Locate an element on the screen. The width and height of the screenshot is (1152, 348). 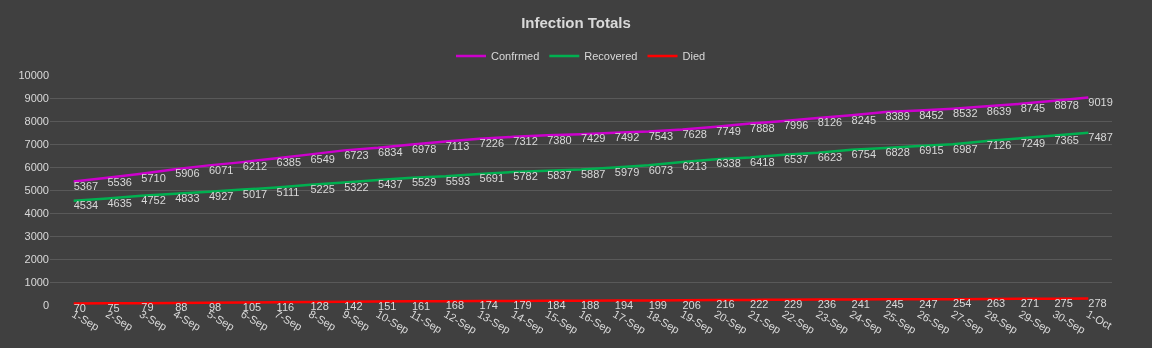
y-tick-label: 7000 is located at coordinates (36, 143).